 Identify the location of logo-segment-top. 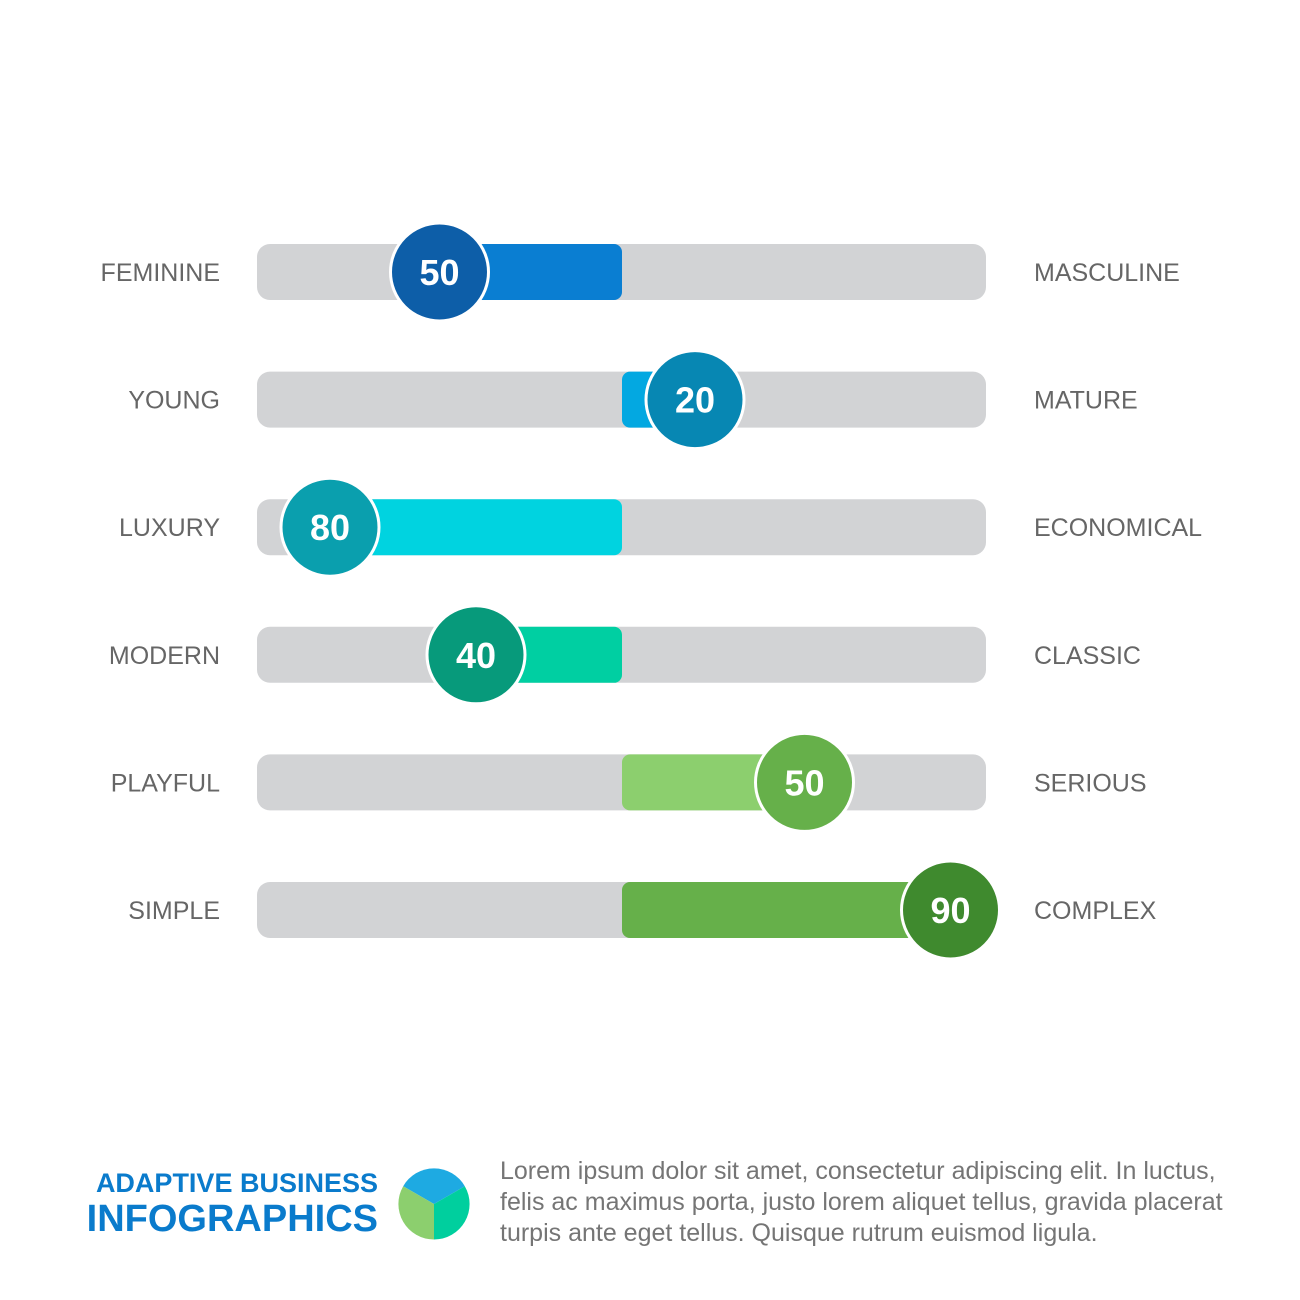
(434, 1186).